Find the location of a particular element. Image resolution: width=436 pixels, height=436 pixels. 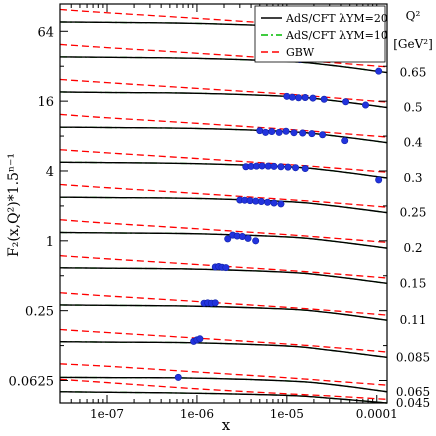

legend-label-gbw: GBW is located at coordinates (300, 52).